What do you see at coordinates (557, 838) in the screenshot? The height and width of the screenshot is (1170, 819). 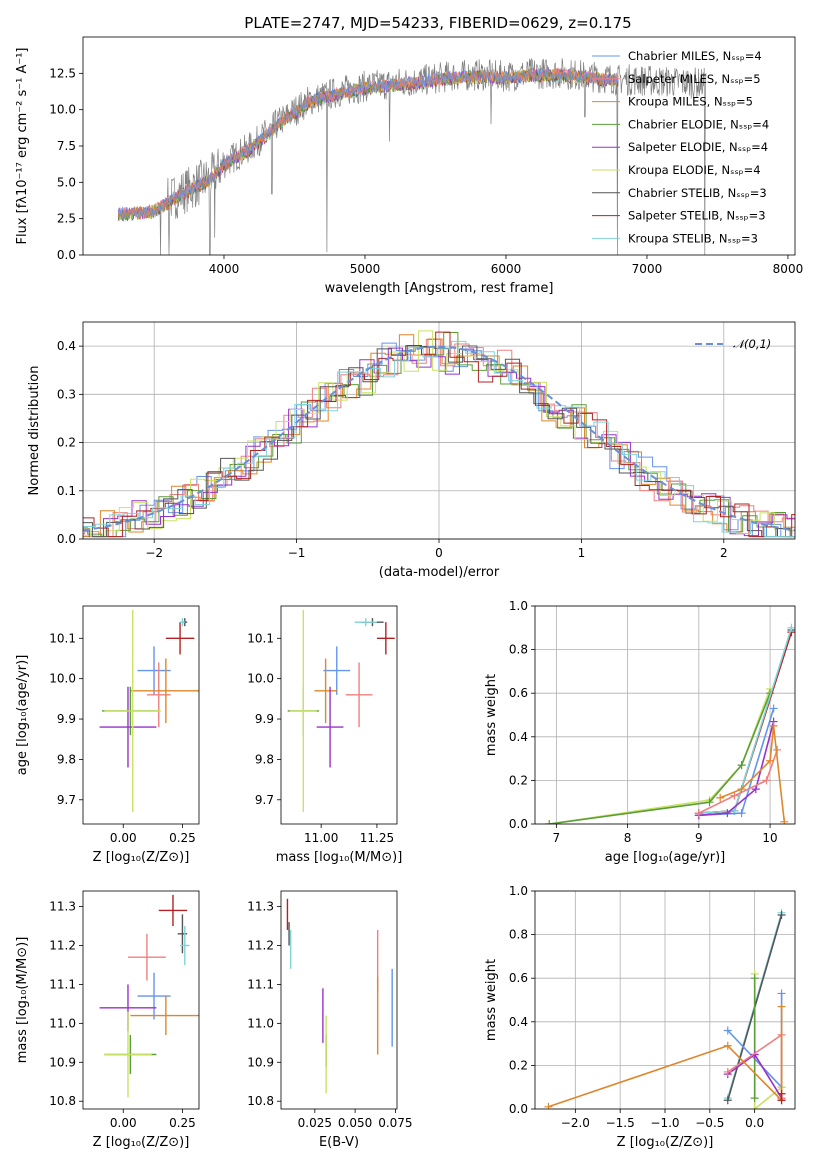 I see `x-tick-label: 7` at bounding box center [557, 838].